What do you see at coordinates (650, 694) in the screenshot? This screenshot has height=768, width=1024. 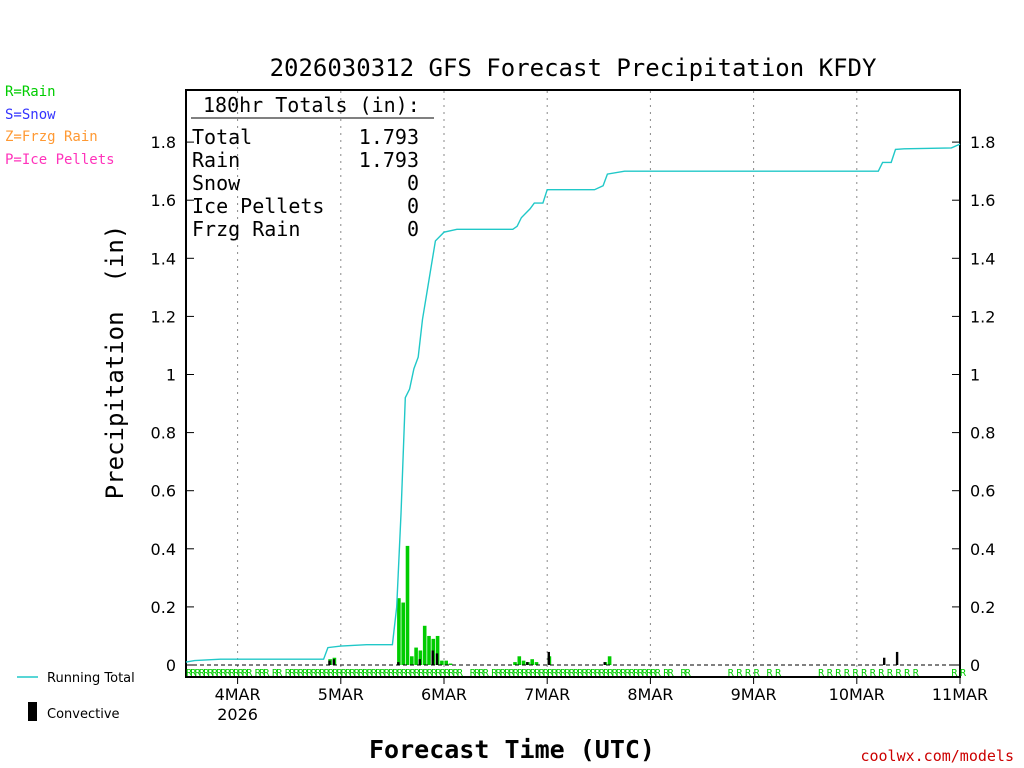 I see `x-tick-label-4: 8MAR` at bounding box center [650, 694].